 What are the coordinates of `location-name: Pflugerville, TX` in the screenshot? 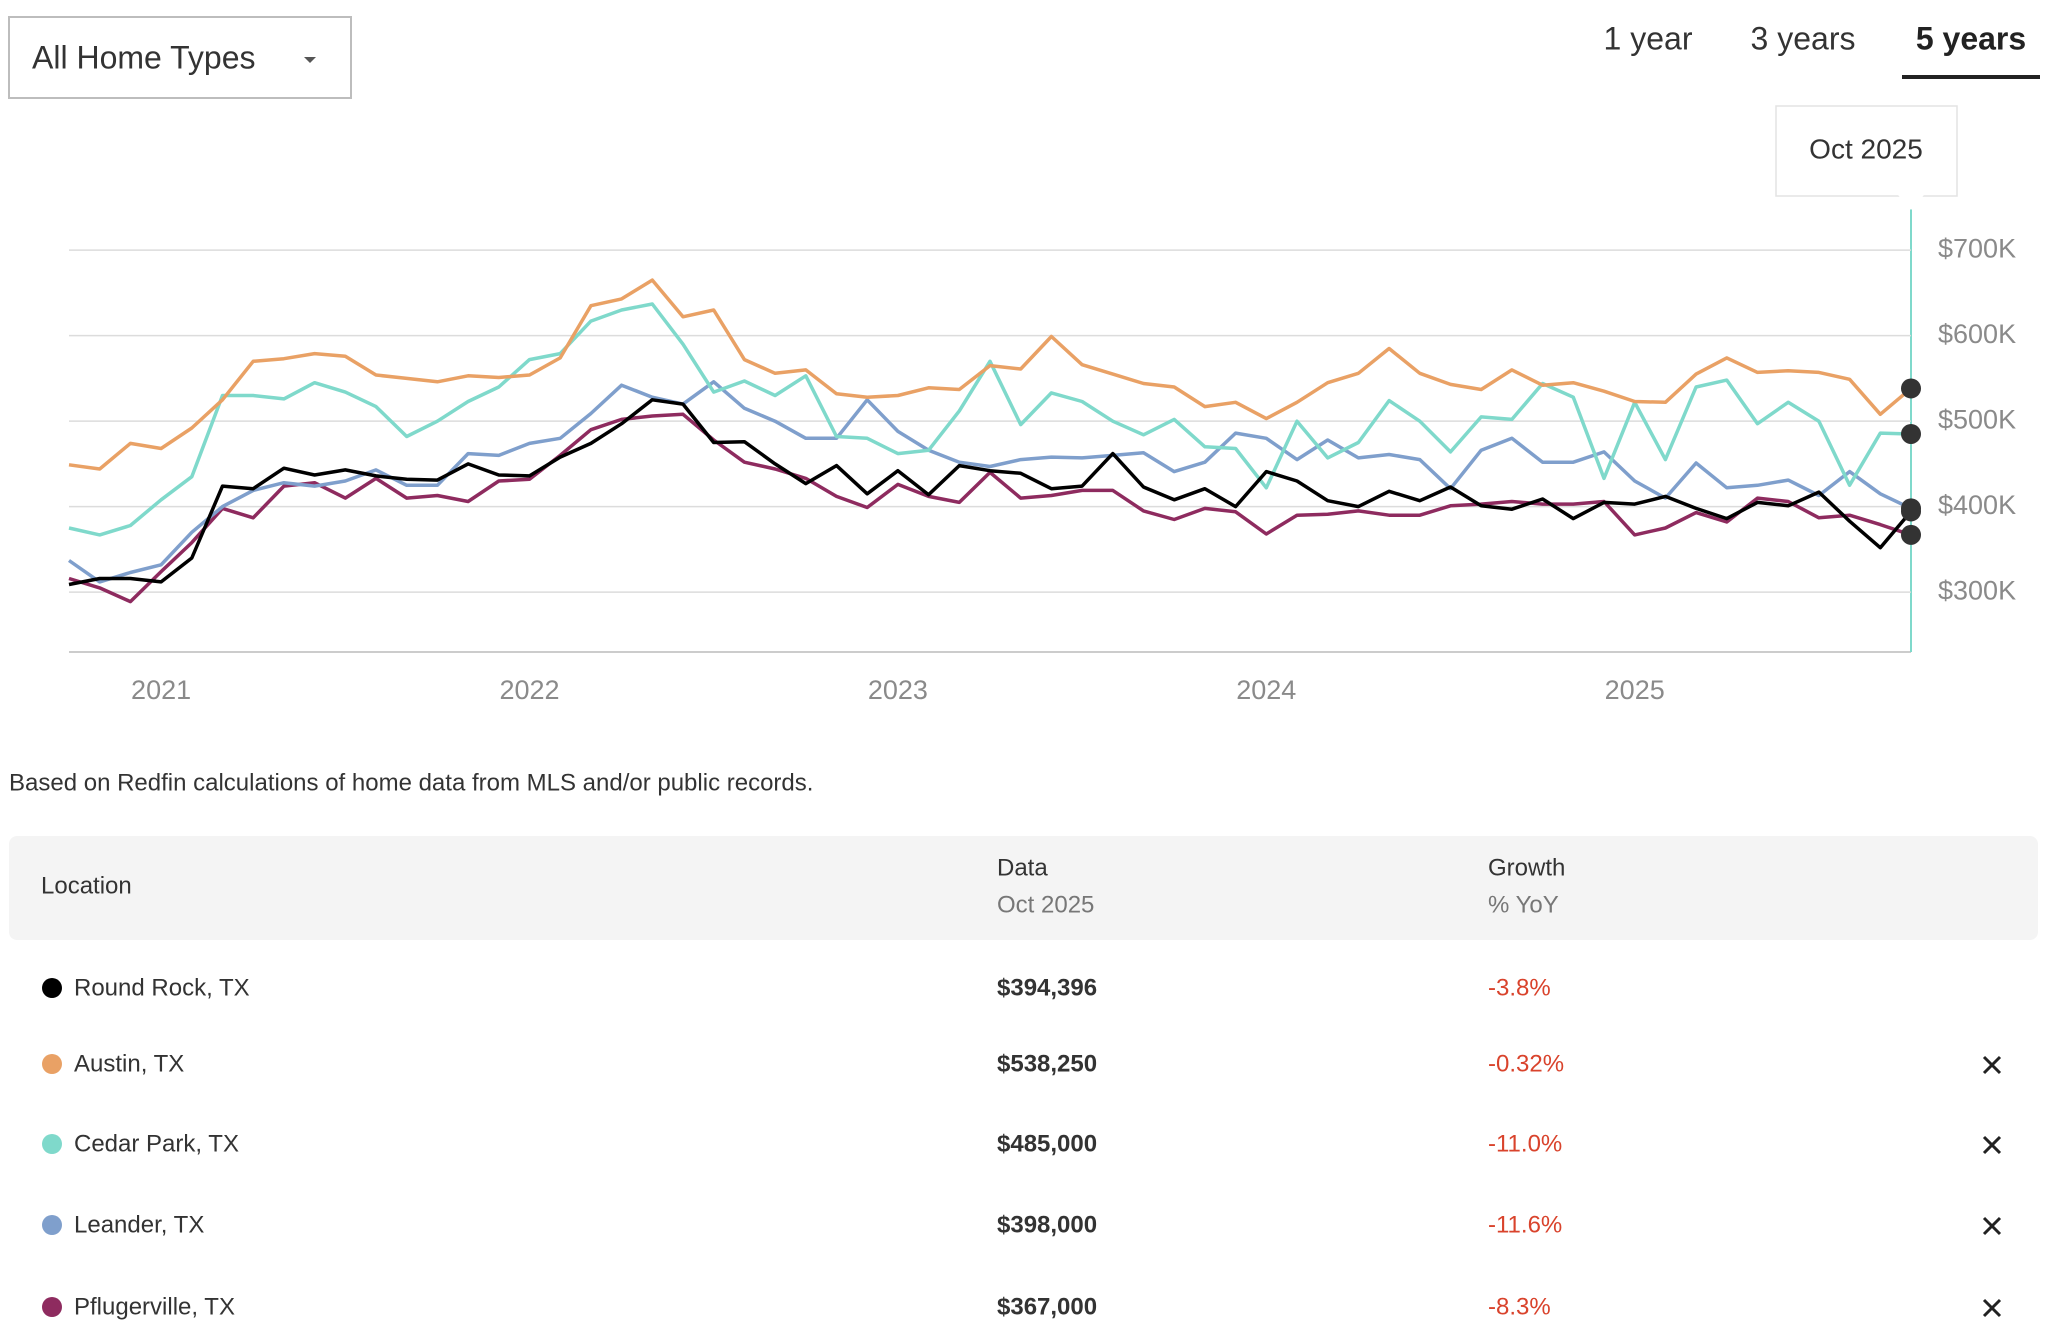 It's located at (154, 1306).